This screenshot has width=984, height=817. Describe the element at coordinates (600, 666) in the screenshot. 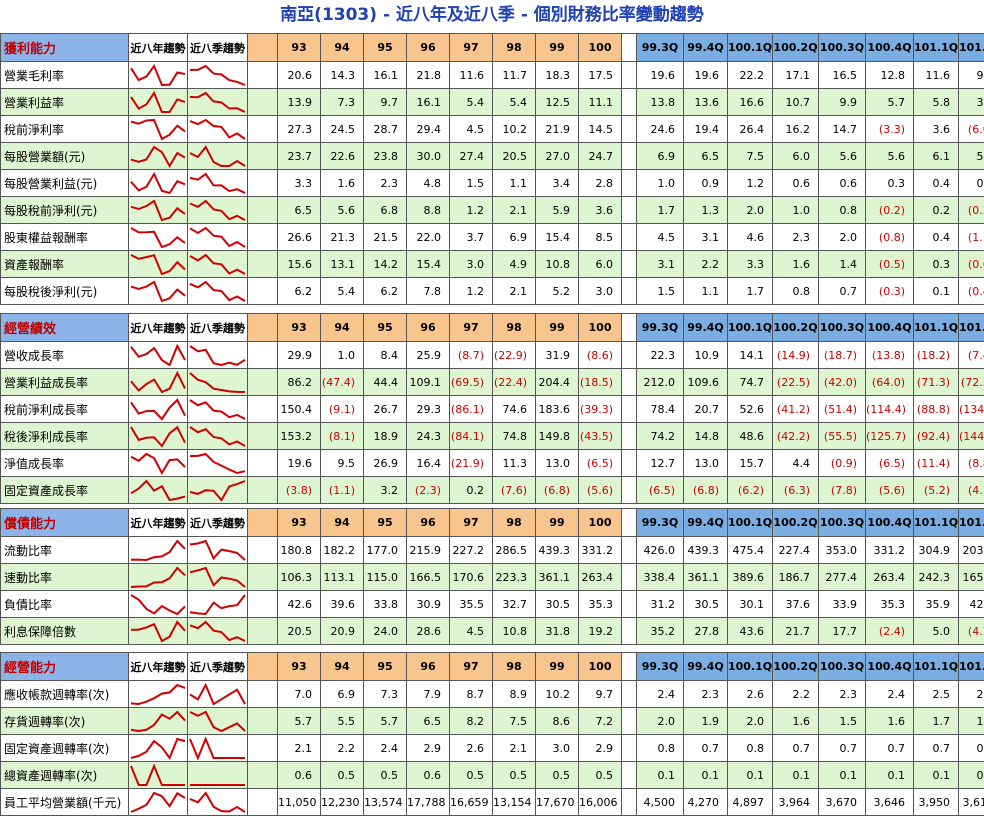

I see `year-header: 100` at that location.